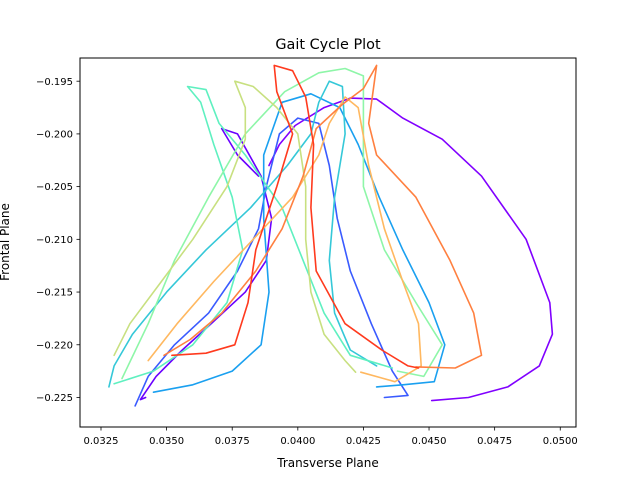 The width and height of the screenshot is (640, 484). Describe the element at coordinates (54, 82) in the screenshot. I see `y-tick-label: −0.195` at that location.